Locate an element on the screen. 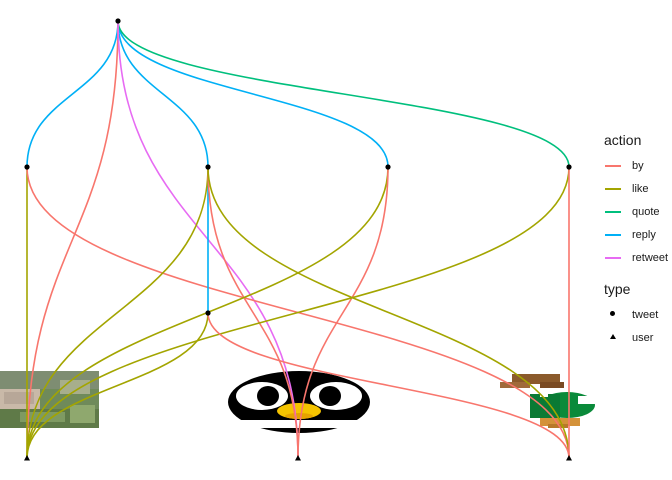  tweet-node-t4 is located at coordinates (569, 167).